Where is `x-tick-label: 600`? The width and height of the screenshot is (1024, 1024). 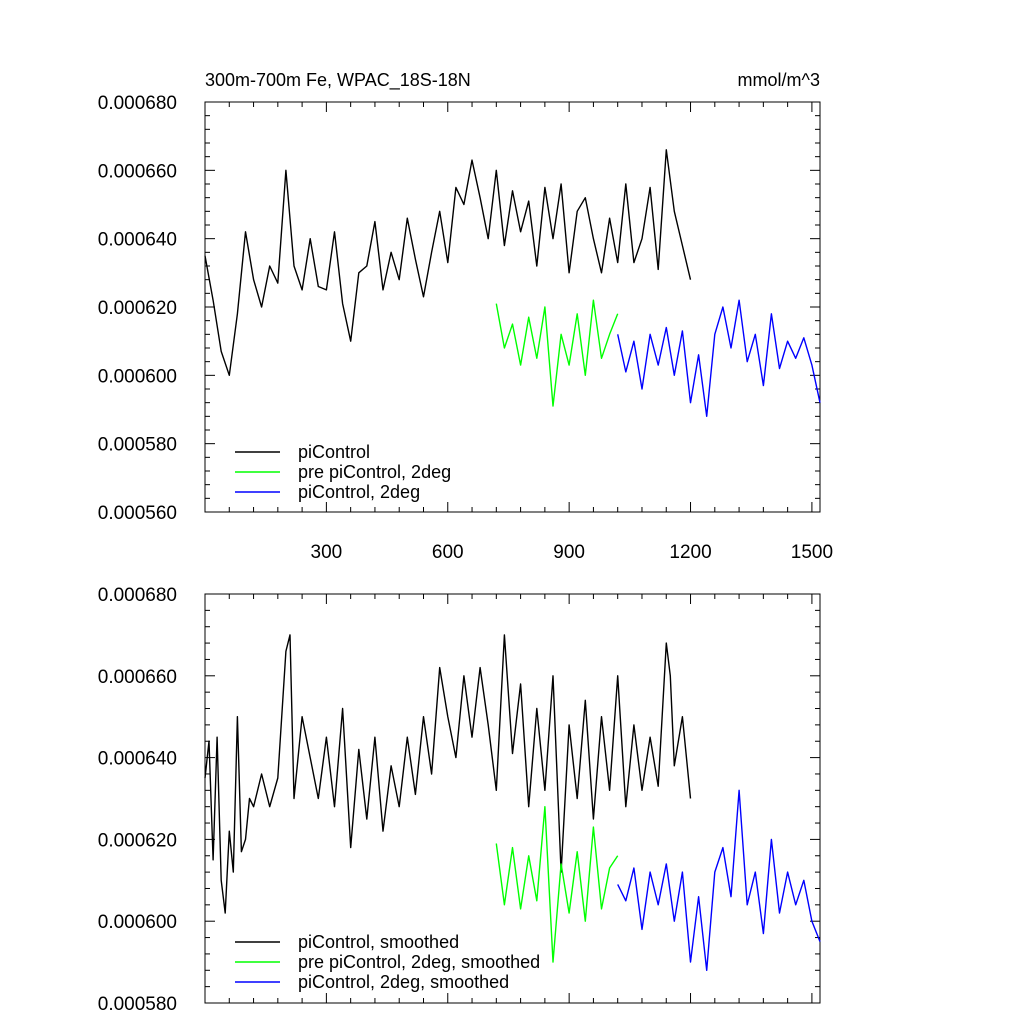
x-tick-label: 600 is located at coordinates (448, 552).